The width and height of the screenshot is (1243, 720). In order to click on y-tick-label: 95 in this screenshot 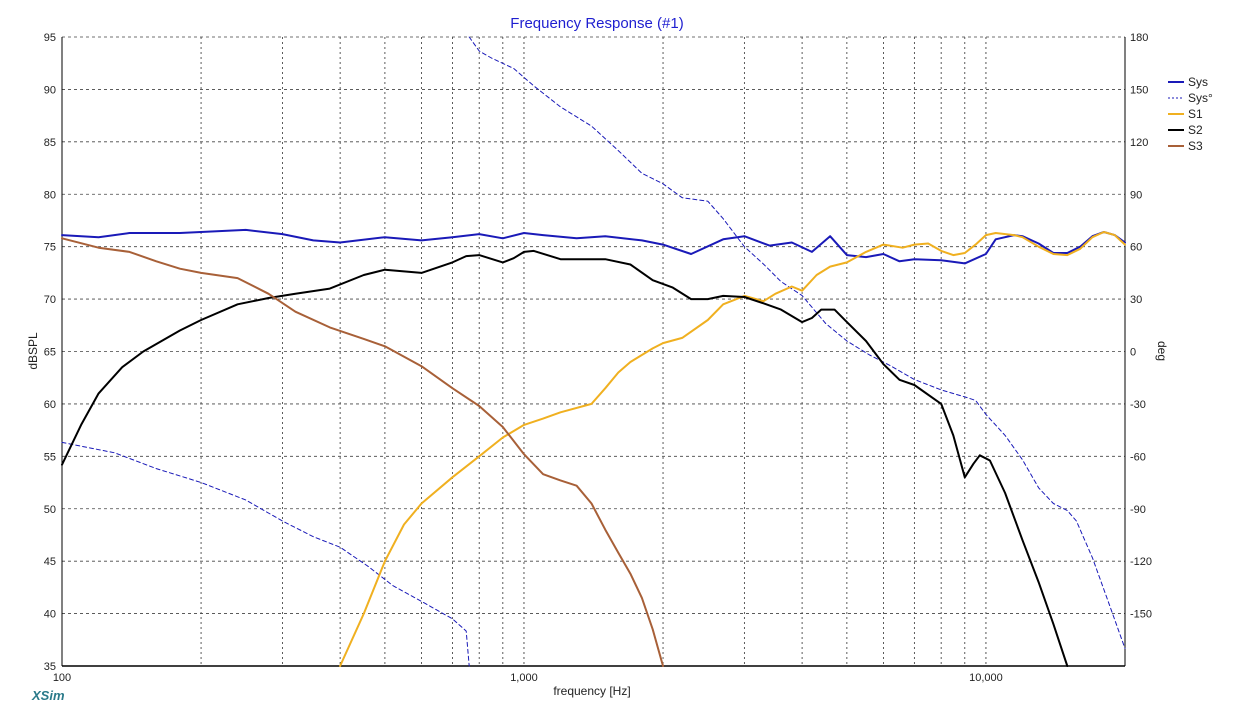, I will do `click(50, 38)`.